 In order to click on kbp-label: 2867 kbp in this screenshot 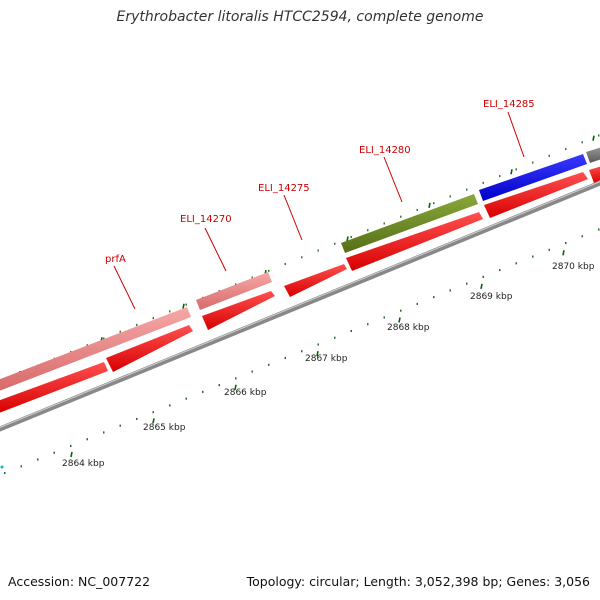, I will do `click(326, 359)`.